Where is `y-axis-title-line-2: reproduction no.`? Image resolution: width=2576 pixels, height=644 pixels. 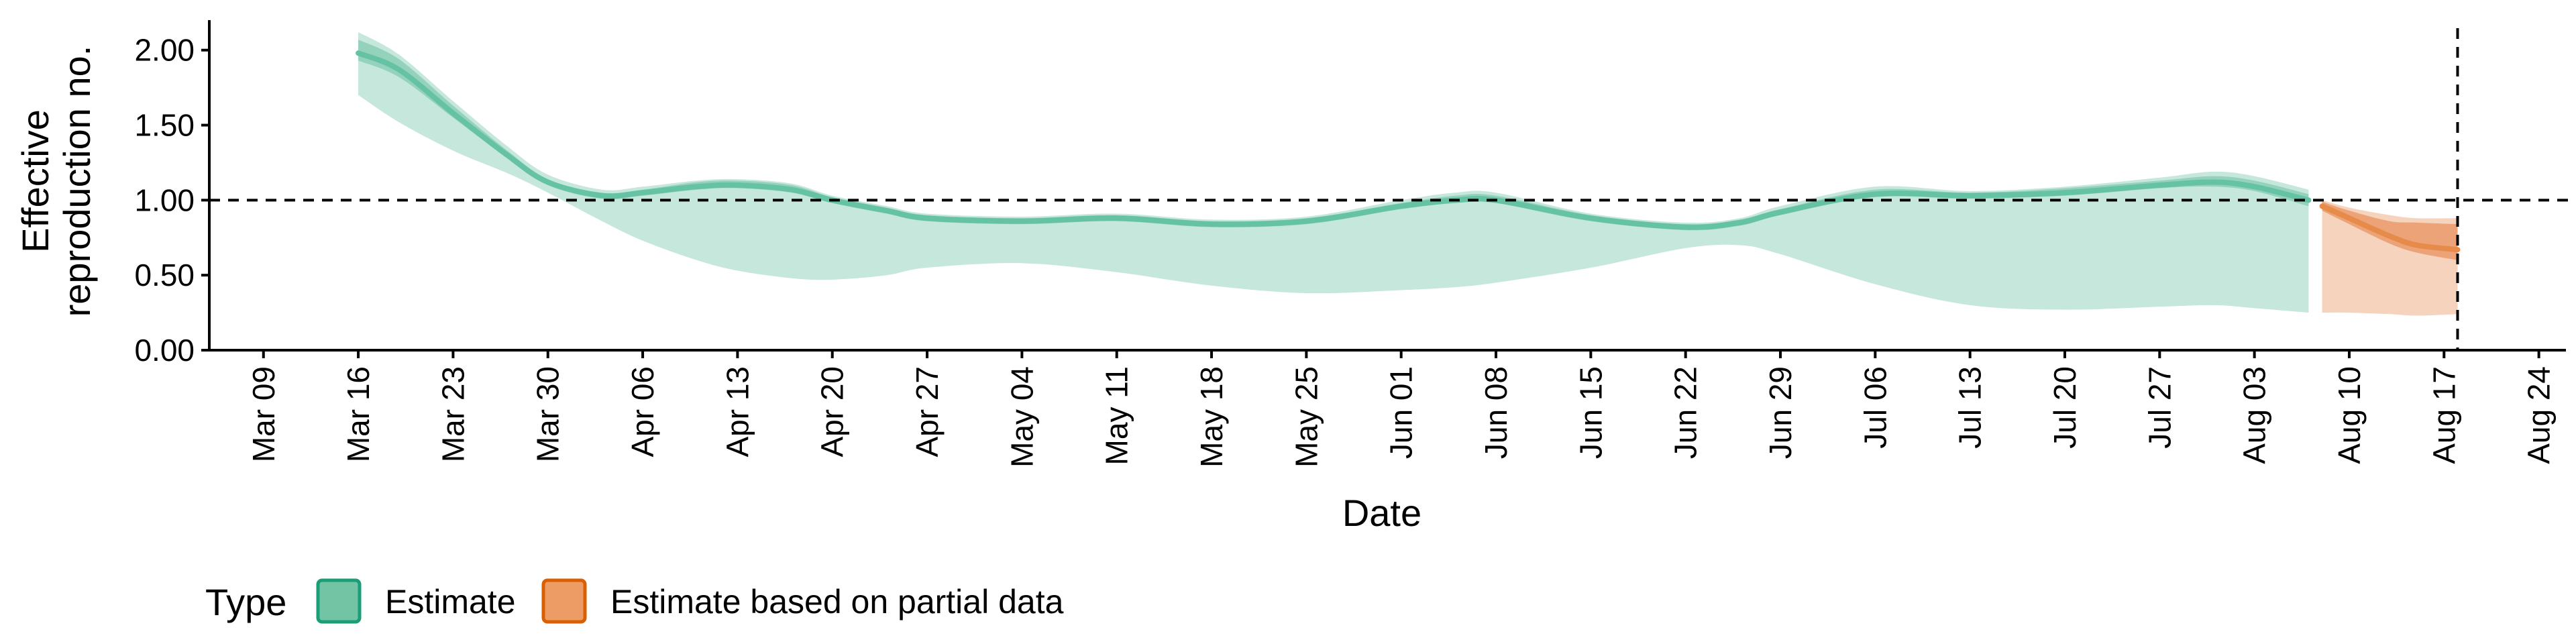
y-axis-title-line-2: reproduction no. is located at coordinates (77, 181).